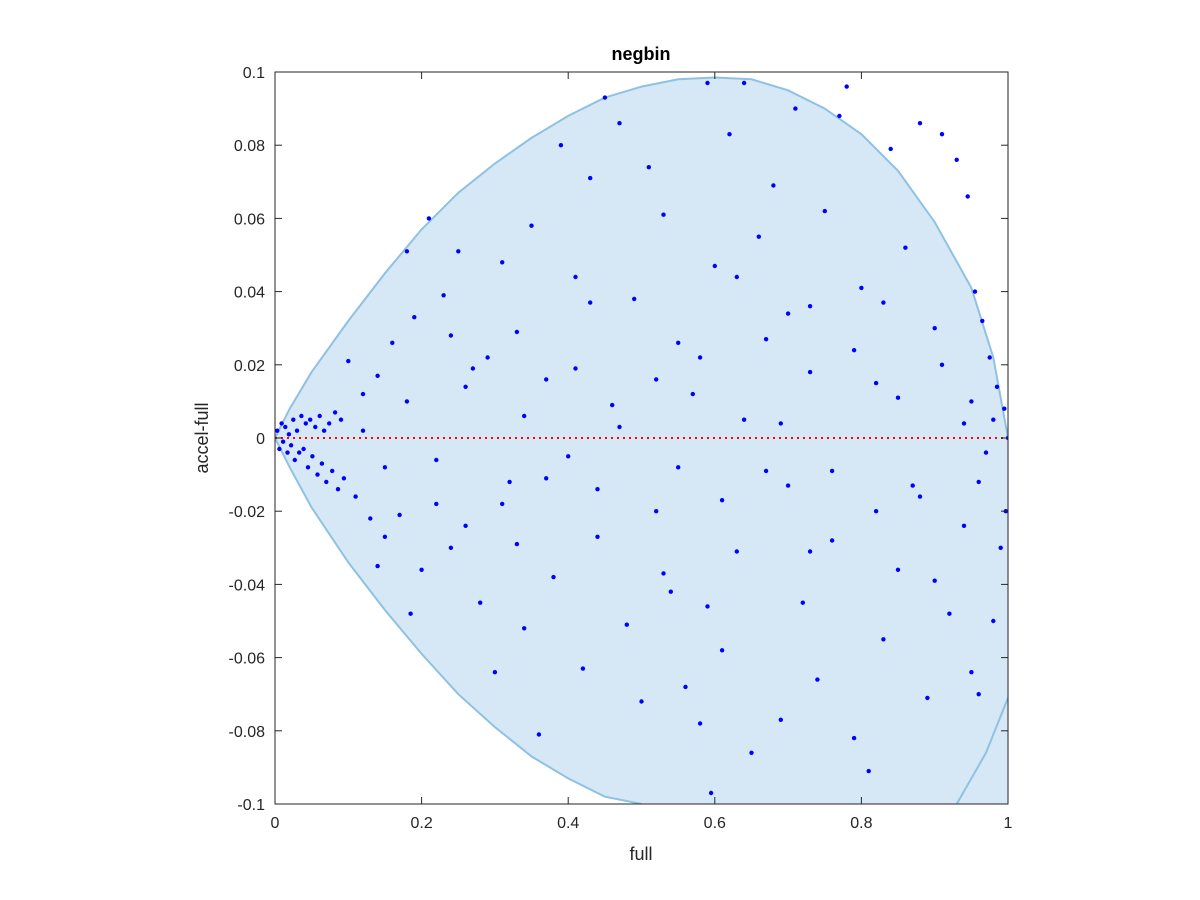  I want to click on x-axis-label: full, so click(640, 854).